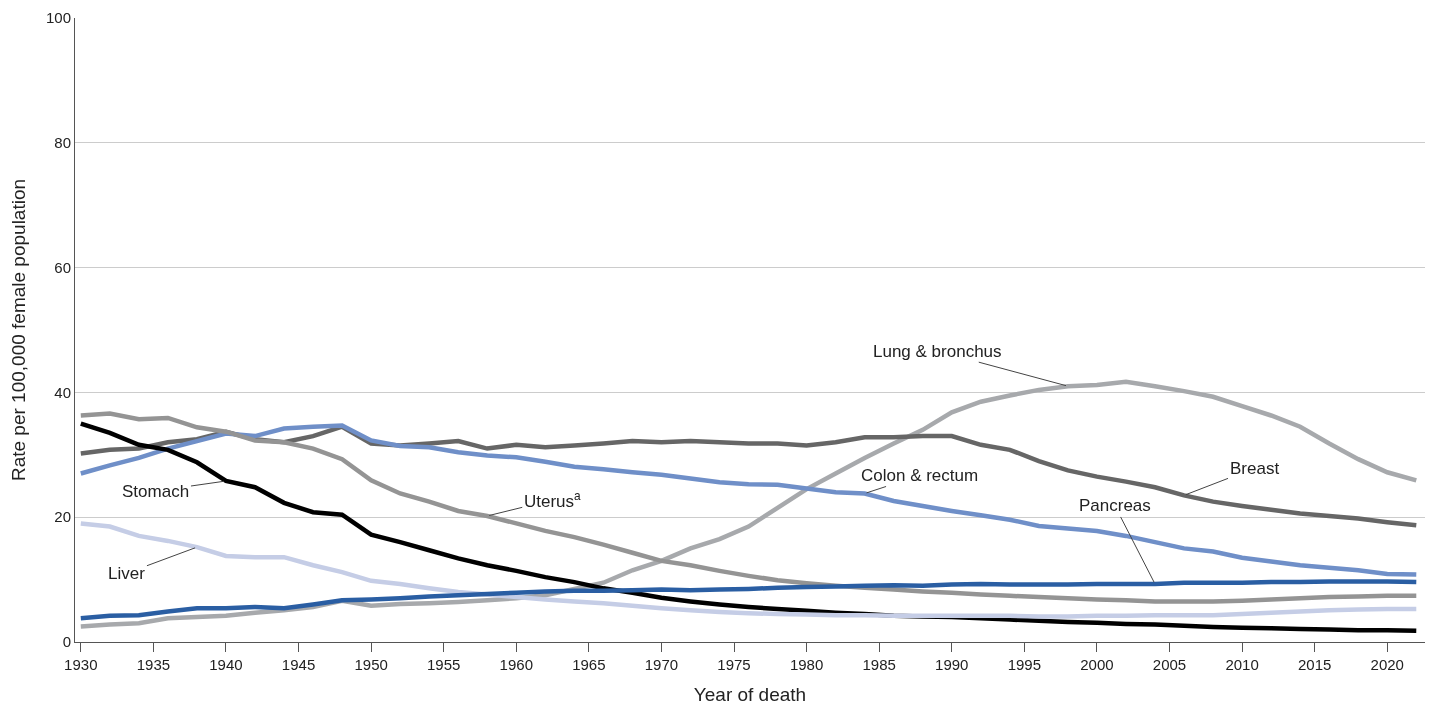 This screenshot has height=709, width=1433. I want to click on x-tick-label: 1965, so click(589, 664).